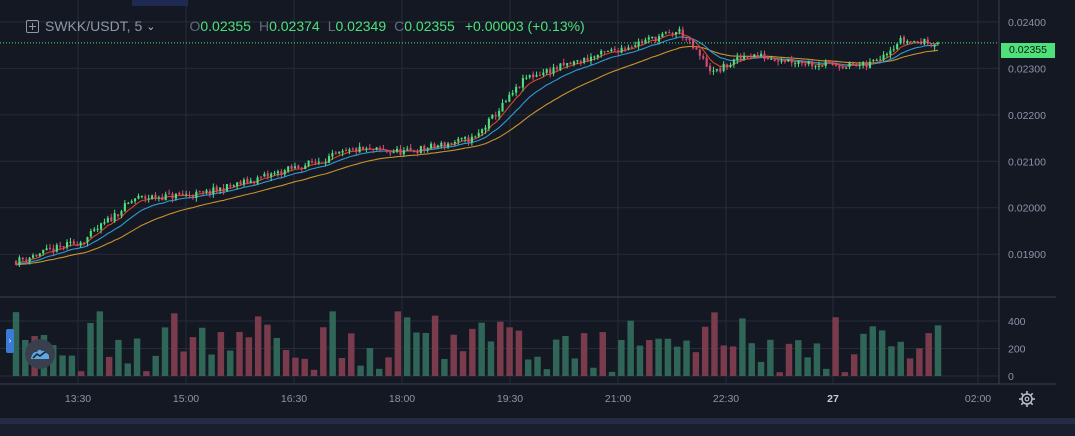 Image resolution: width=1075 pixels, height=436 pixels. I want to click on time-tick-label: 16:30, so click(294, 399).